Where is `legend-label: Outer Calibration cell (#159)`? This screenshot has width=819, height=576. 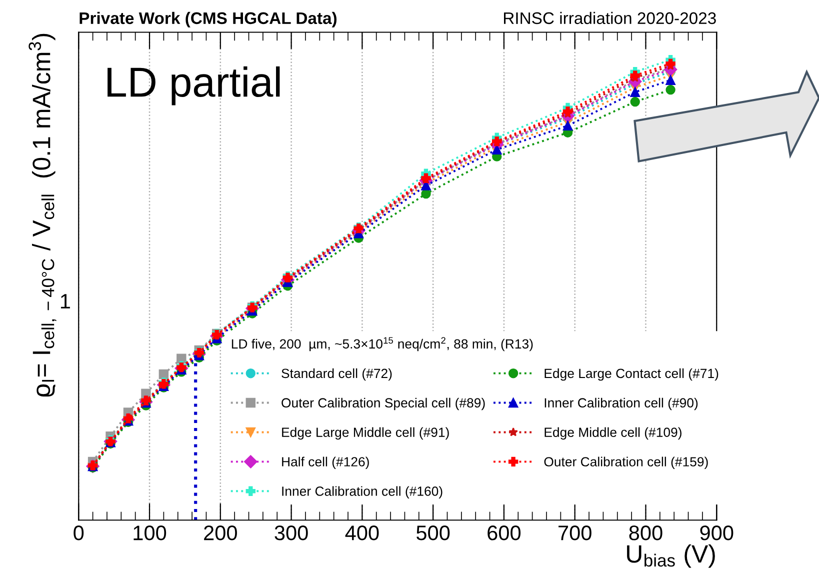 legend-label: Outer Calibration cell (#159) is located at coordinates (626, 463).